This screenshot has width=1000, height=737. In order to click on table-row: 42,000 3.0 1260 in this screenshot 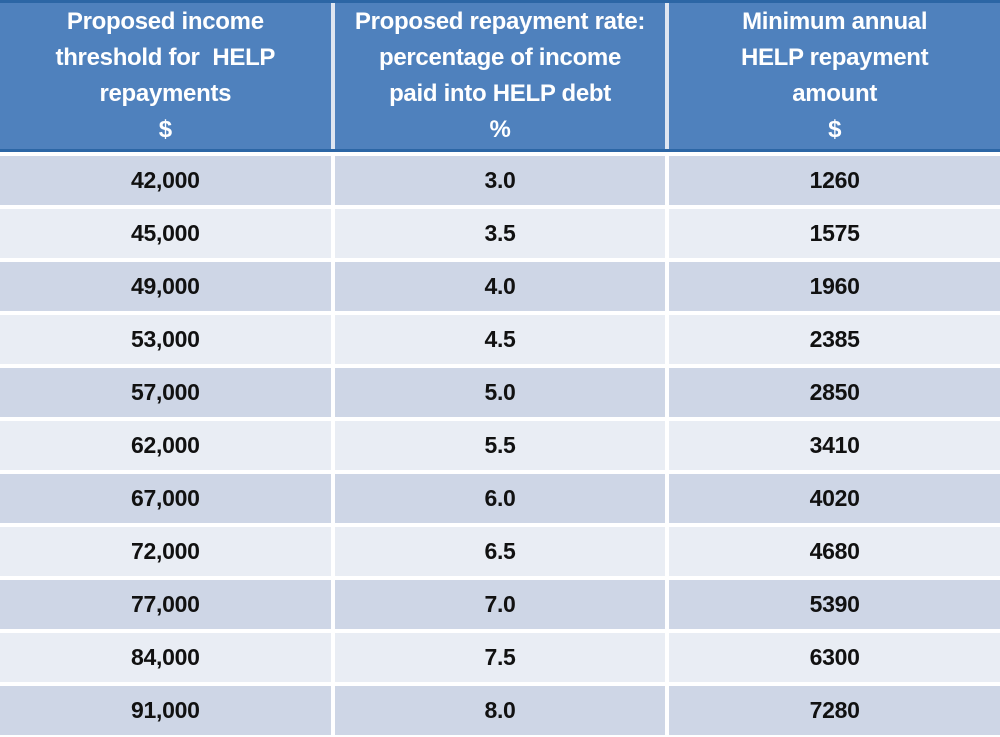, I will do `click(500, 180)`.